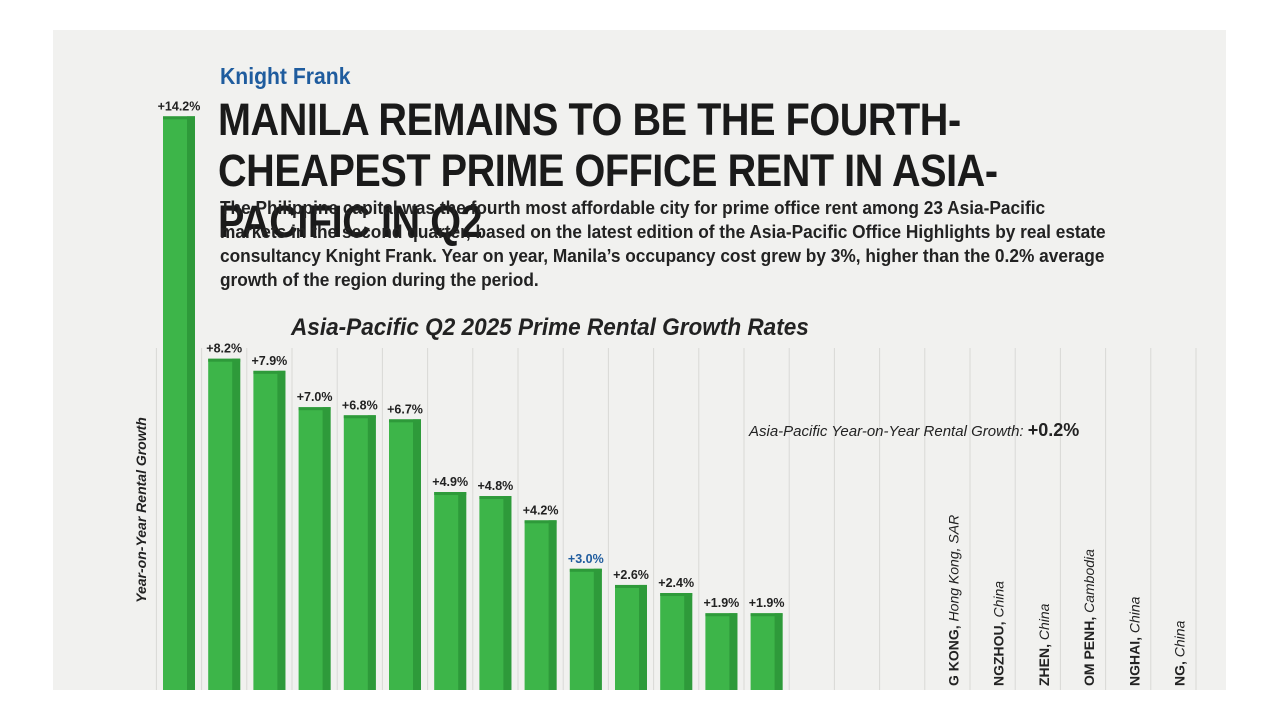 This screenshot has height=720, width=1280. What do you see at coordinates (141, 510) in the screenshot?
I see `y-axis-label: Year-on-Year Rental Growth` at bounding box center [141, 510].